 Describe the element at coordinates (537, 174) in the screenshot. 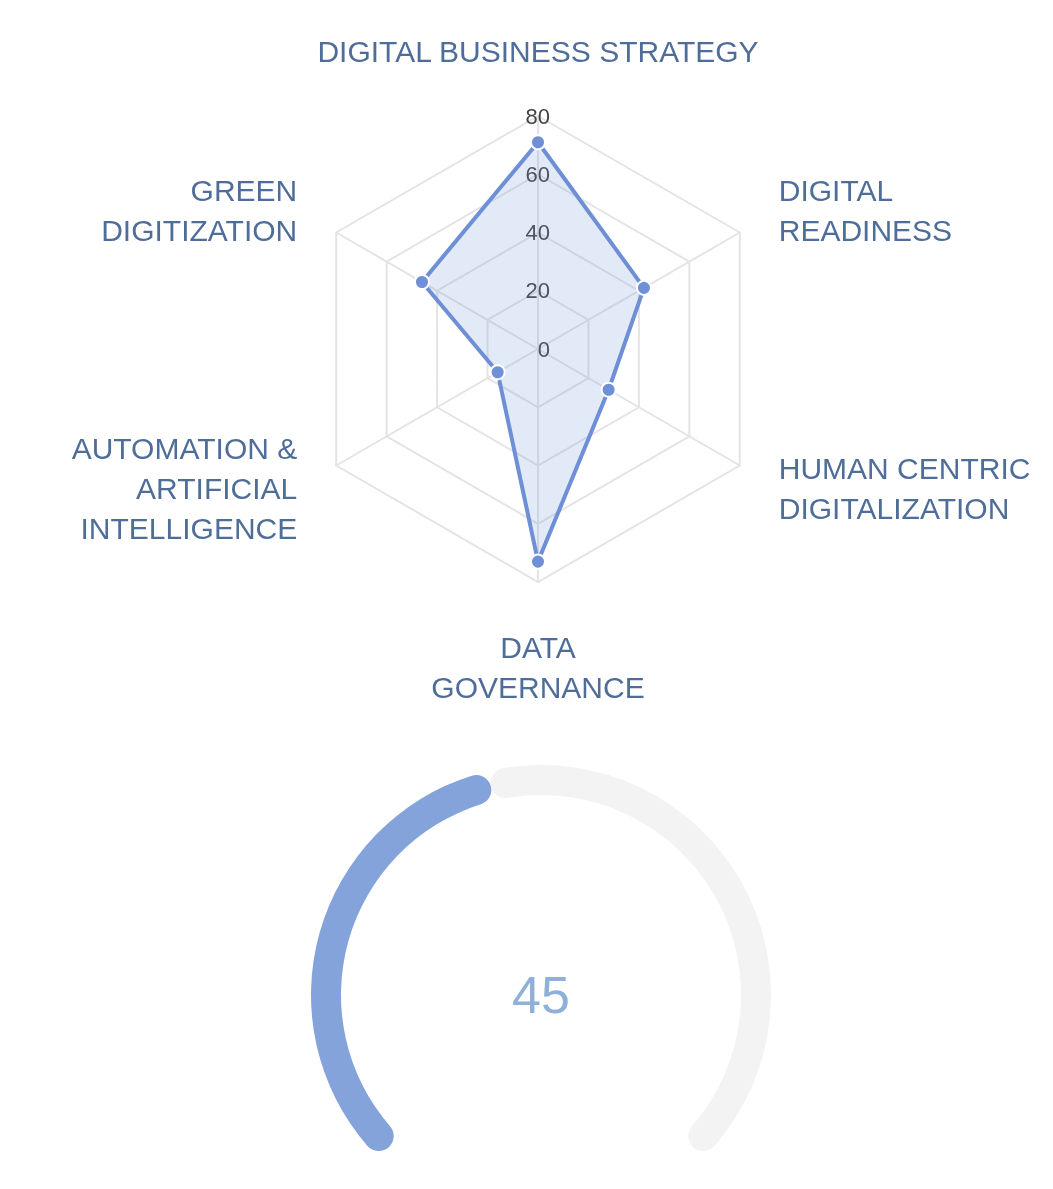

I see `y-tick-label: 60` at that location.